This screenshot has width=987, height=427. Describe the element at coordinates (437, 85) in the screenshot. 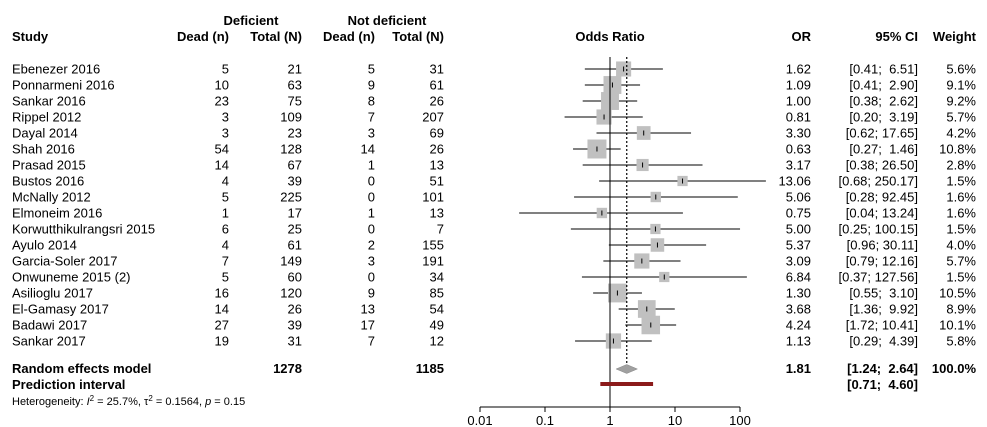

I see `total-not-deficient: 61` at that location.